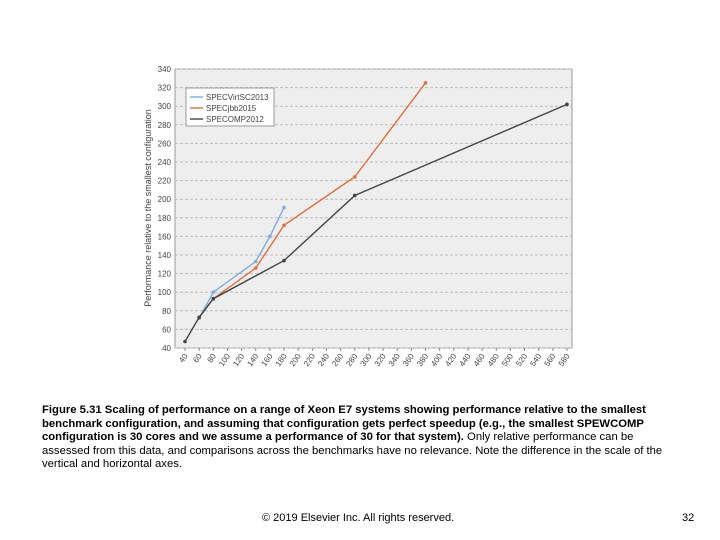  Describe the element at coordinates (266, 360) in the screenshot. I see `x-tick-label: 160` at that location.